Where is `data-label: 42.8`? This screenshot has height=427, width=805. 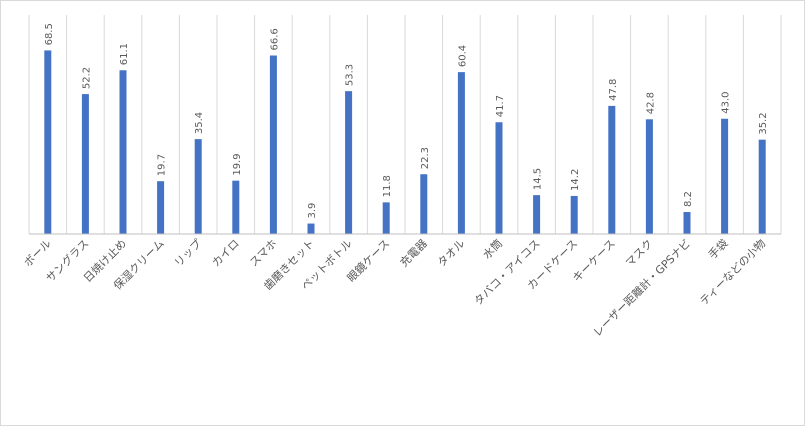
data-label: 42.8 is located at coordinates (650, 103).